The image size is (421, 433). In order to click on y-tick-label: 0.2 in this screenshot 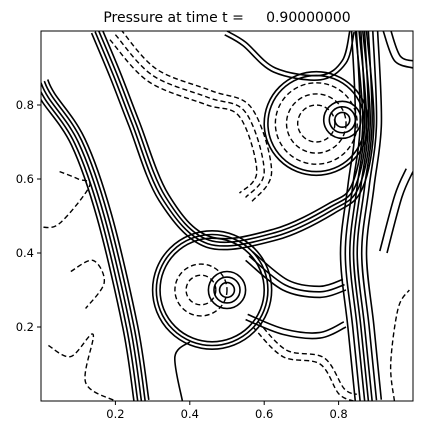, I will do `click(25, 327)`.